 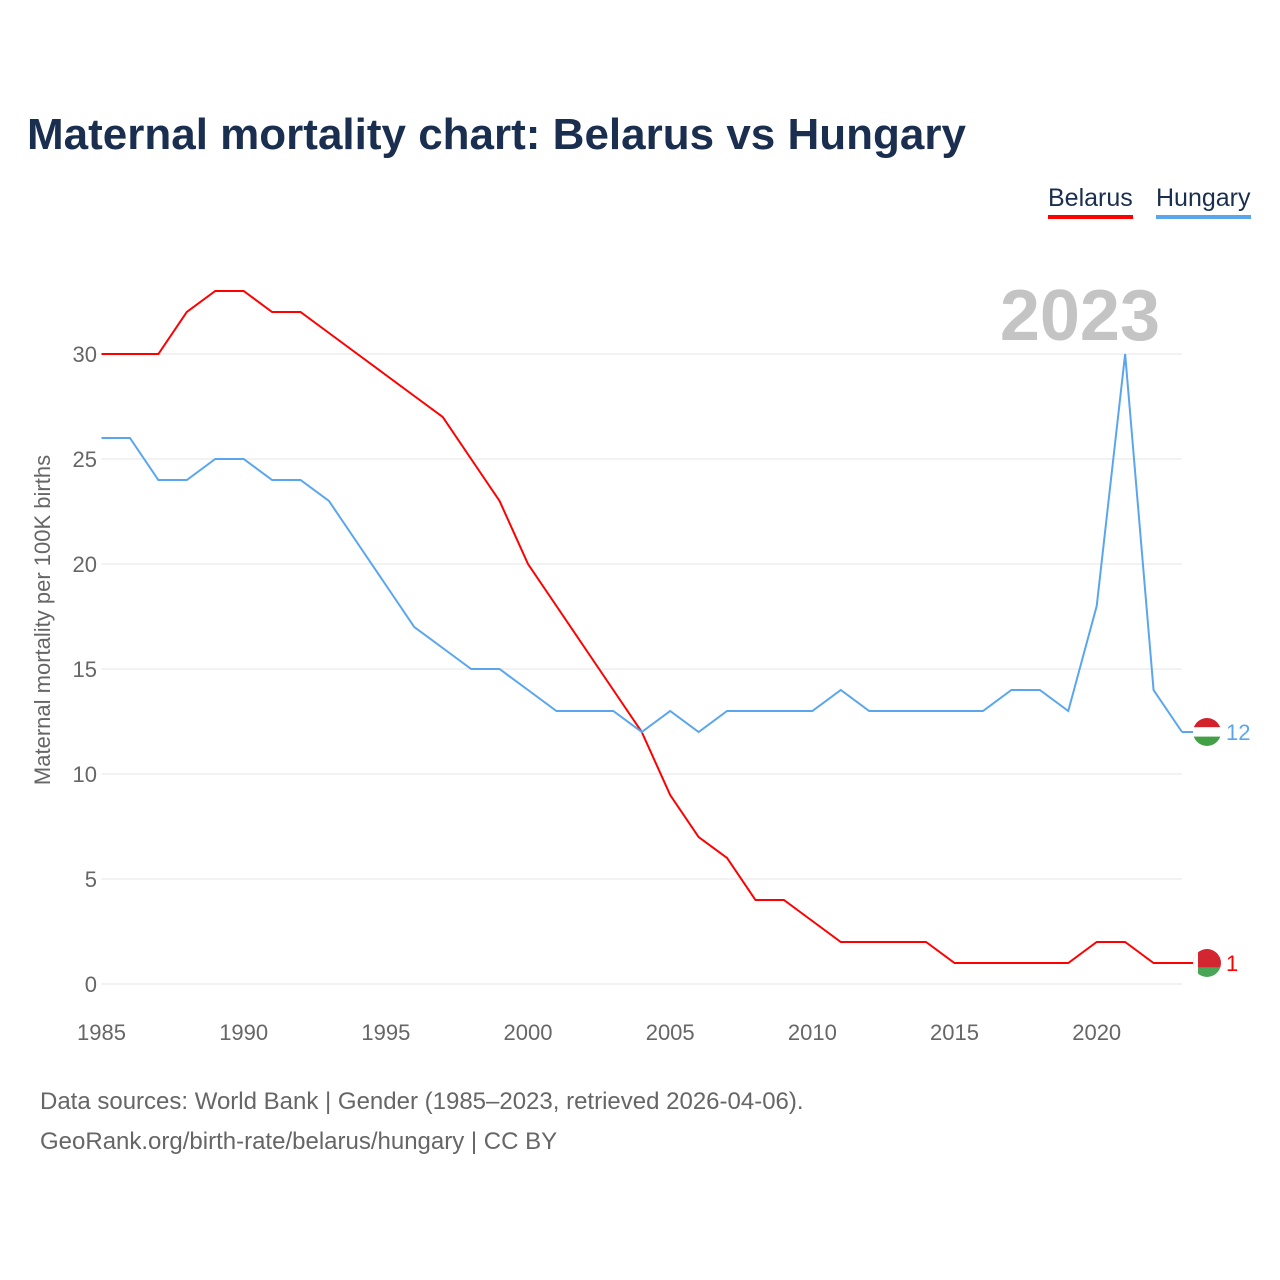 I want to click on x-tick-label: 2015, so click(x=954, y=1032).